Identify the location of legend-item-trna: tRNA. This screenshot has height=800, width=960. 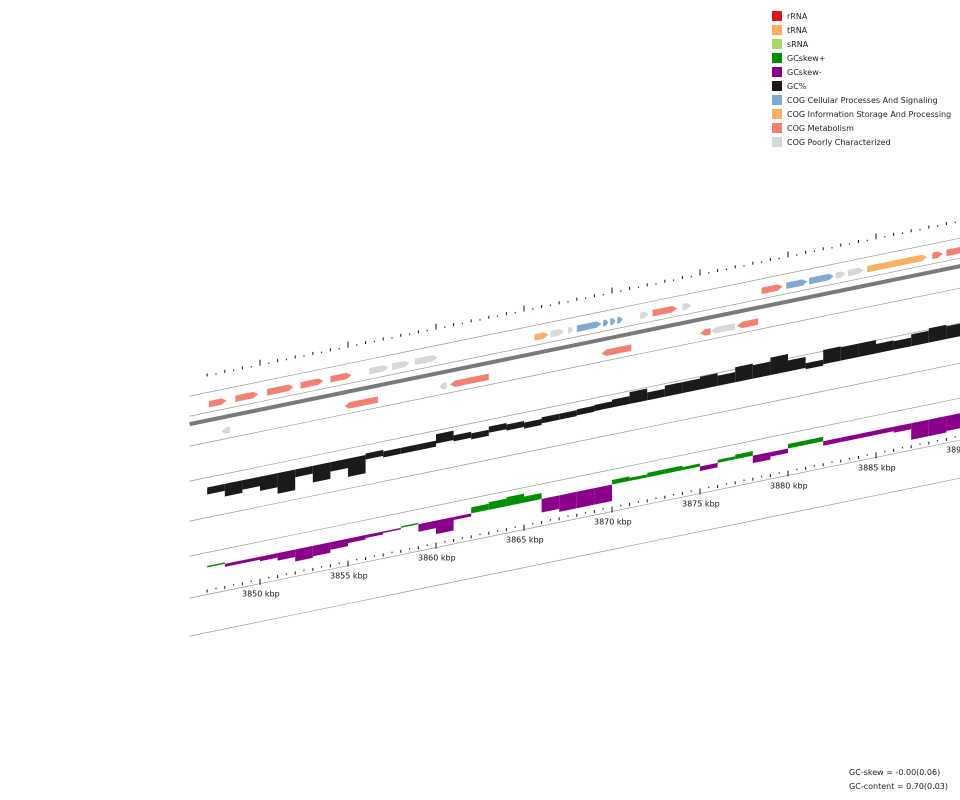
(861, 30).